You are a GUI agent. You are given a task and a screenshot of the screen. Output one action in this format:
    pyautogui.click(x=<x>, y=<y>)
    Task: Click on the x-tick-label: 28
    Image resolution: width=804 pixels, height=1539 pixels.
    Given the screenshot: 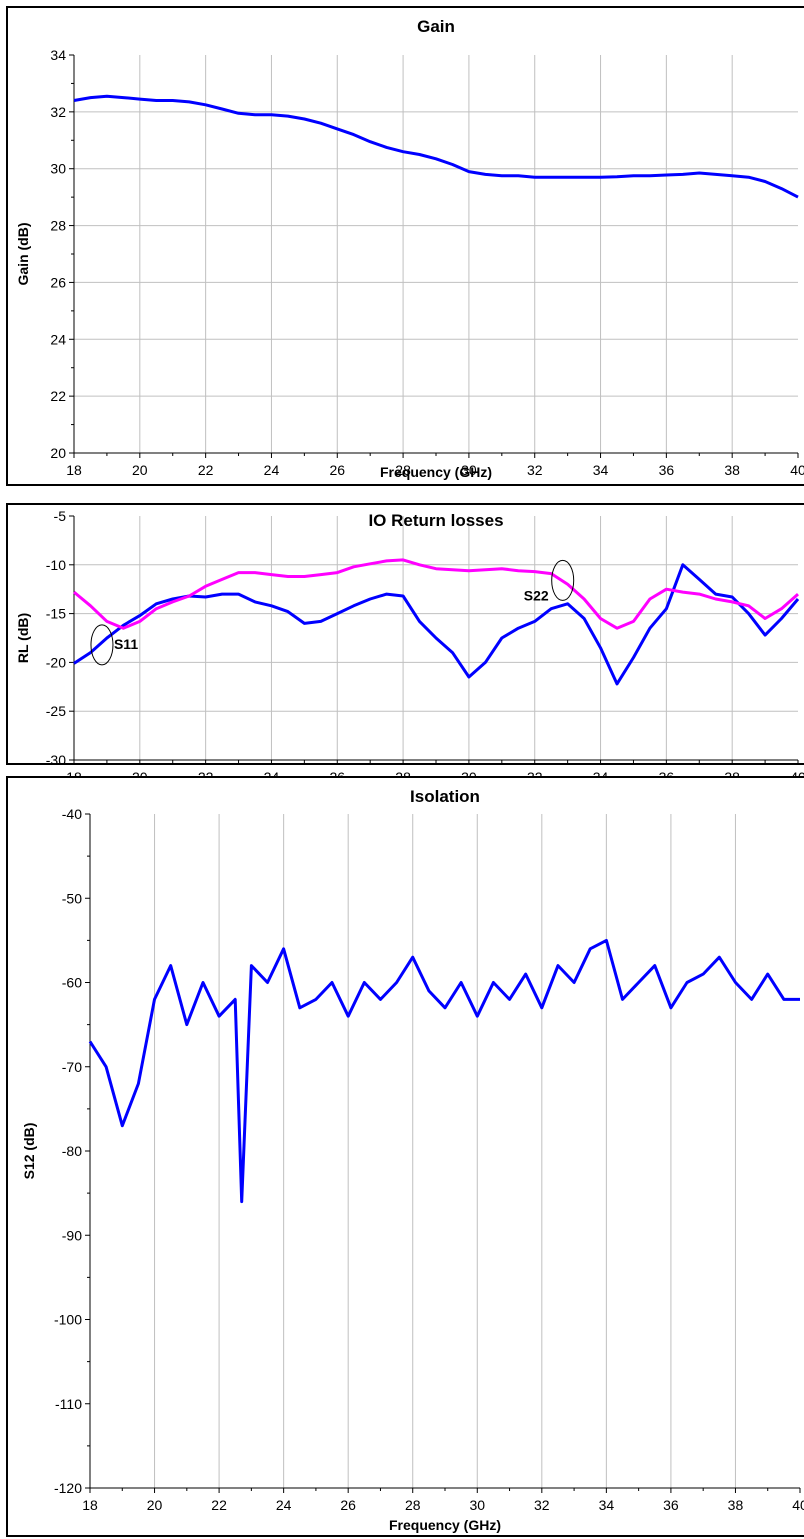 What is the action you would take?
    pyautogui.click(x=413, y=1505)
    